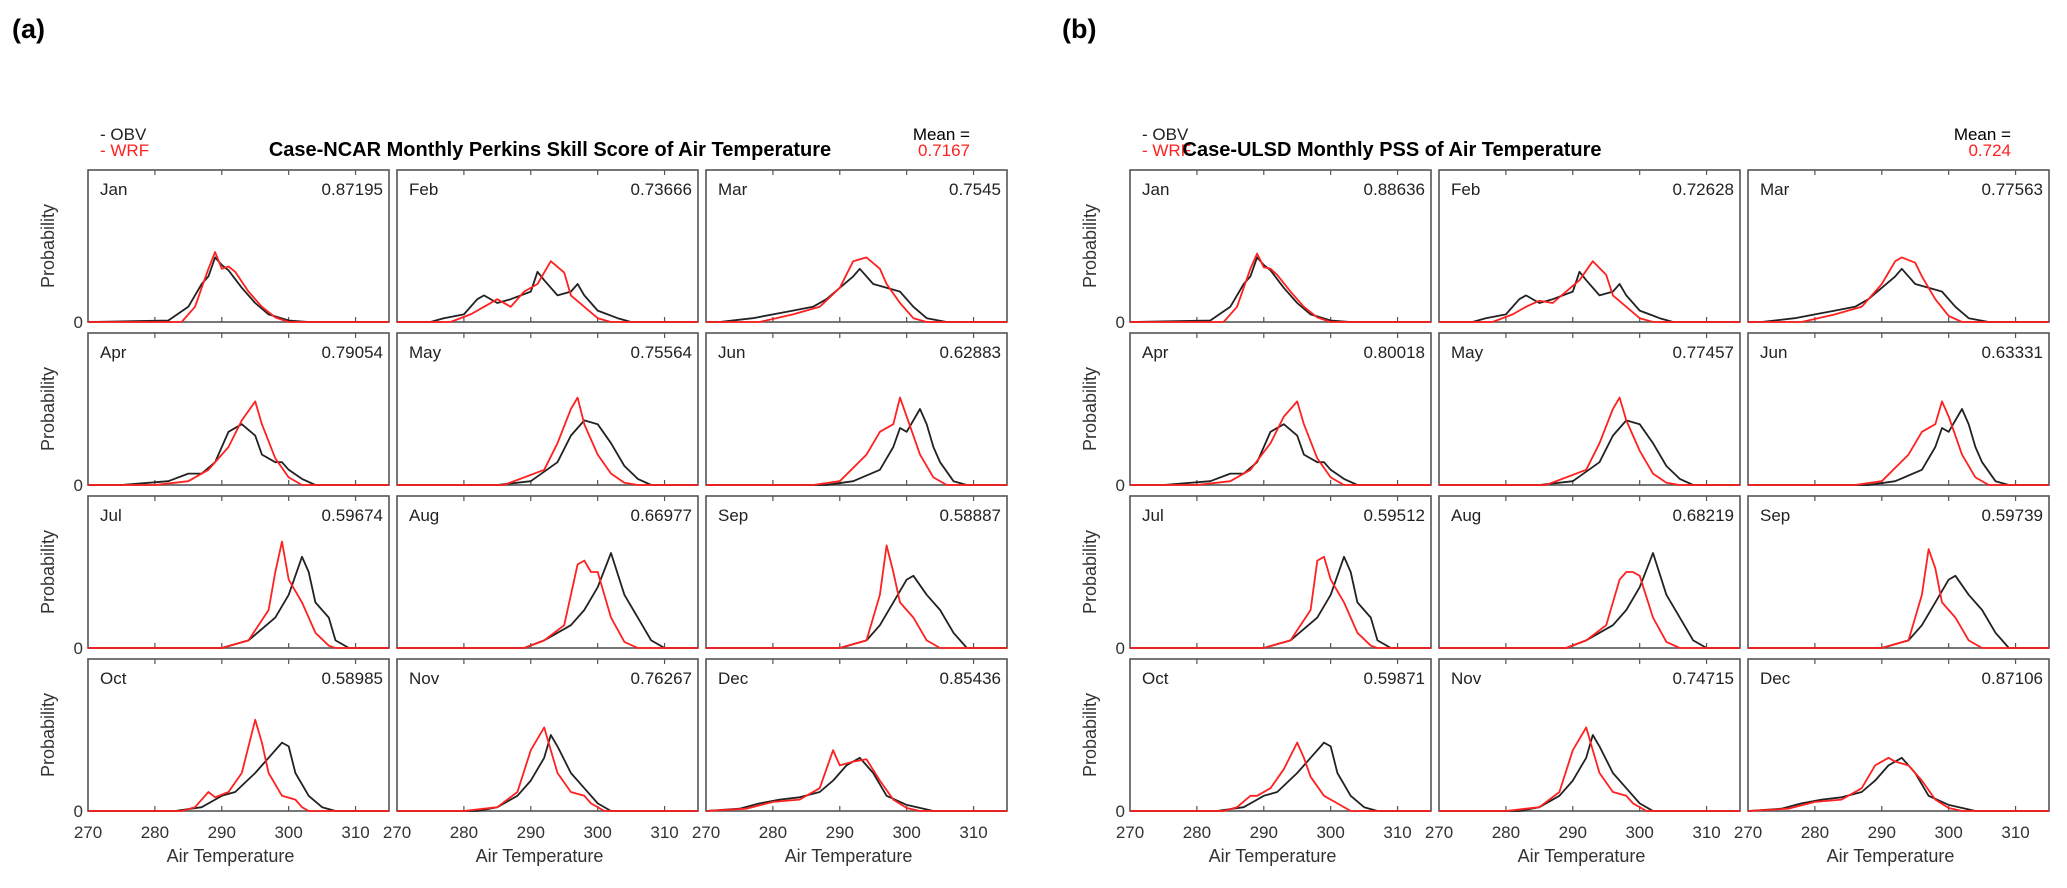 This screenshot has height=888, width=2067. I want to click on month-label: Oct, so click(1155, 678).